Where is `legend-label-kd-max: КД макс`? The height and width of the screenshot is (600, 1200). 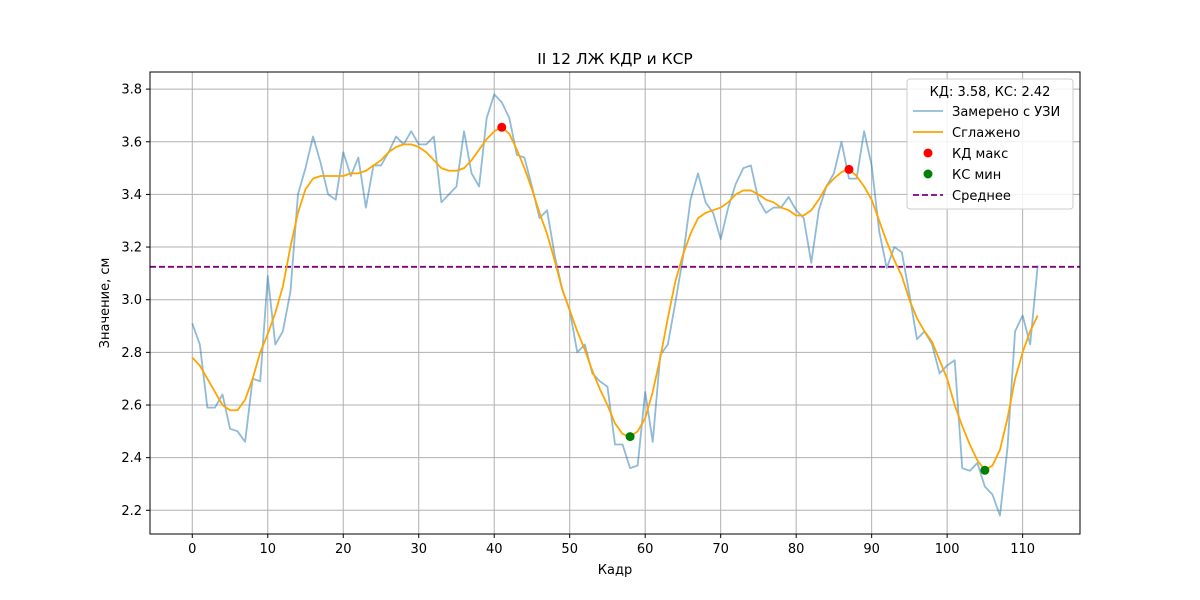 legend-label-kd-max: КД макс is located at coordinates (980, 154).